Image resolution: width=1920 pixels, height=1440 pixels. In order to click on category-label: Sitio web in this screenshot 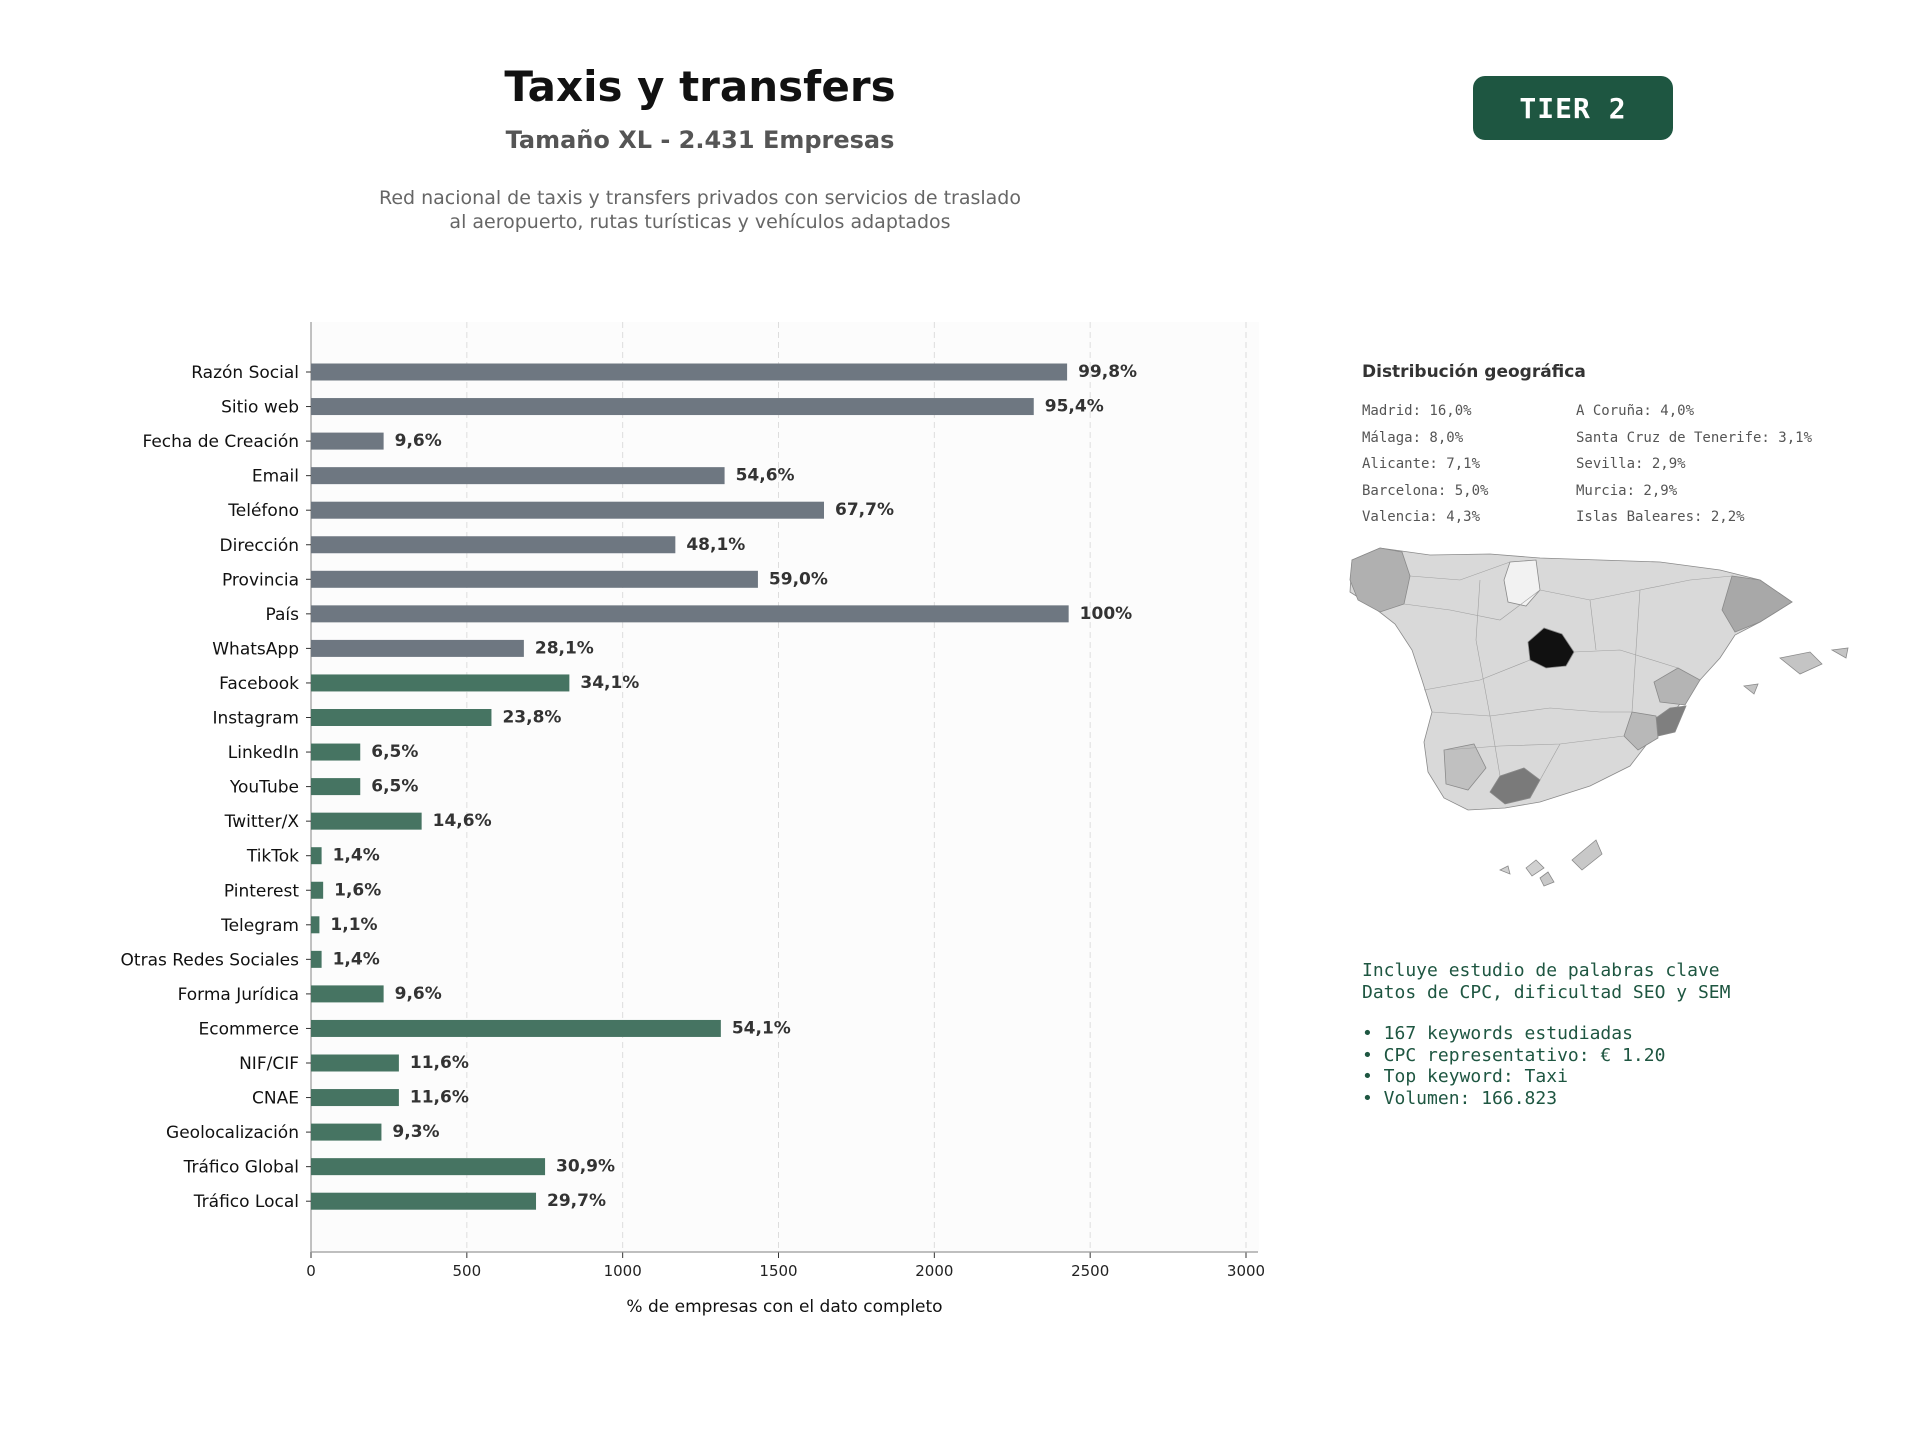, I will do `click(260, 408)`.